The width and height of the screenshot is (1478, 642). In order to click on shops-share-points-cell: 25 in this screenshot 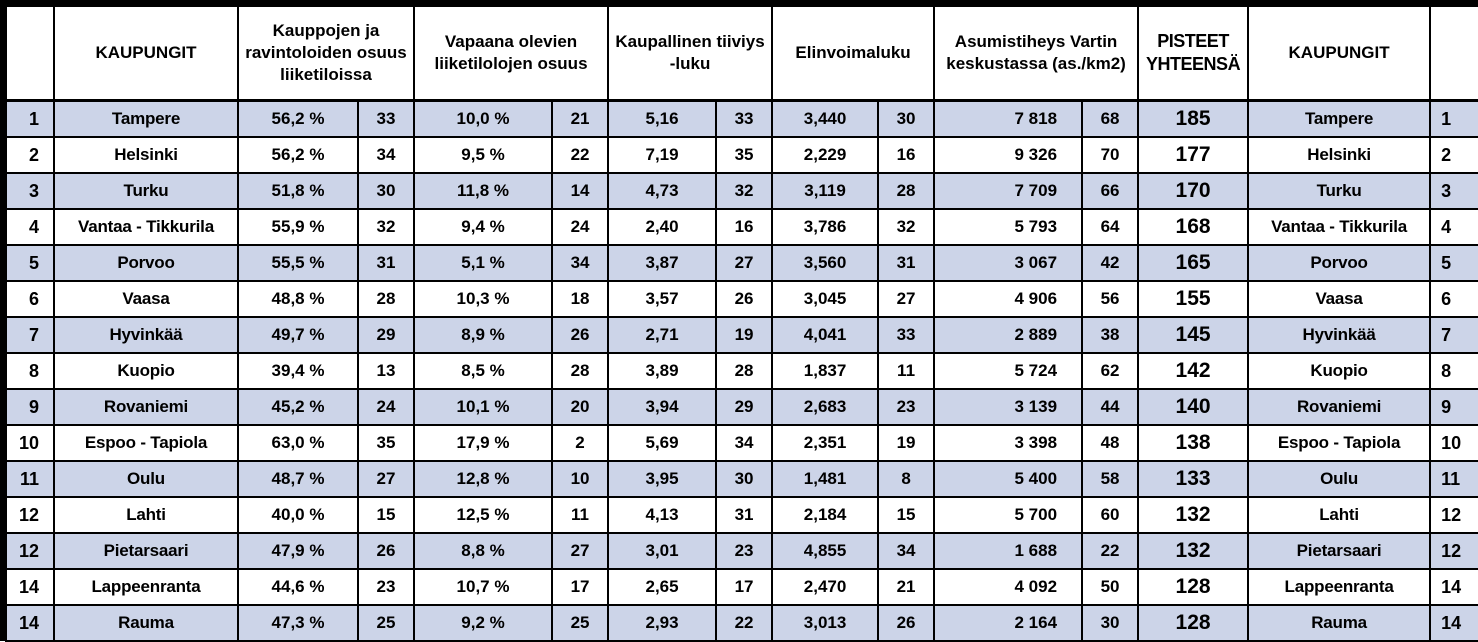, I will do `click(386, 623)`.